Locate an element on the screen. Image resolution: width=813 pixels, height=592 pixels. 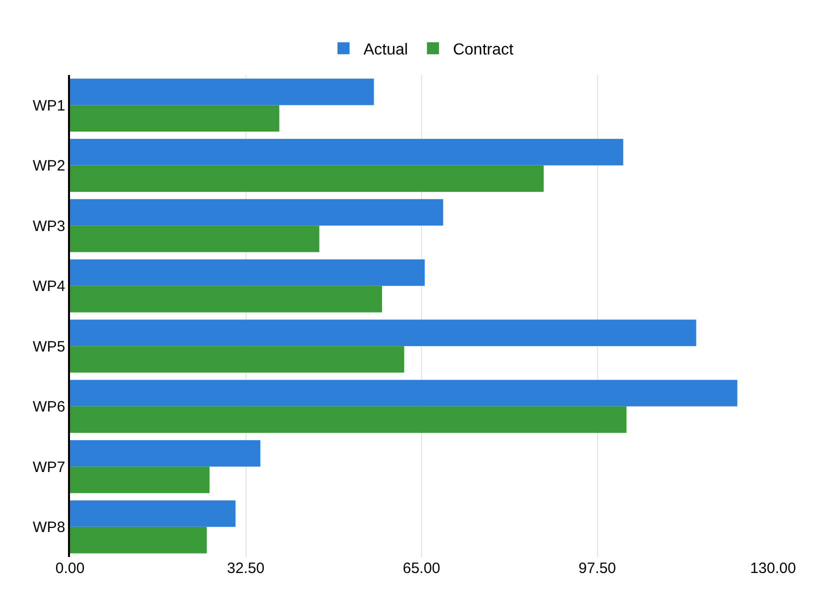
x-tick-label: 97.50 is located at coordinates (597, 568).